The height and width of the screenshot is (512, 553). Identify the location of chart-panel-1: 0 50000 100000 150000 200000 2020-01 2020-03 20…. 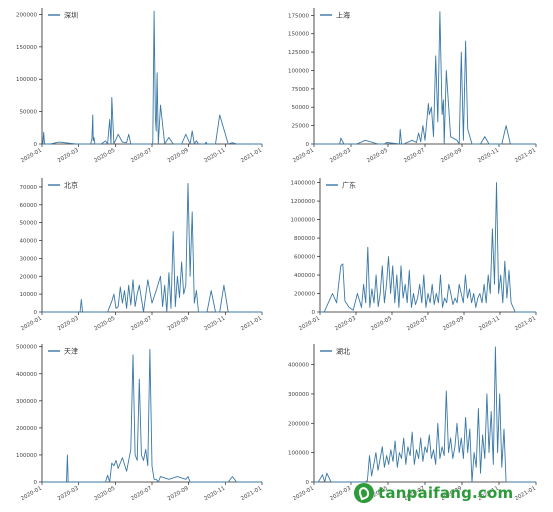
(139, 86).